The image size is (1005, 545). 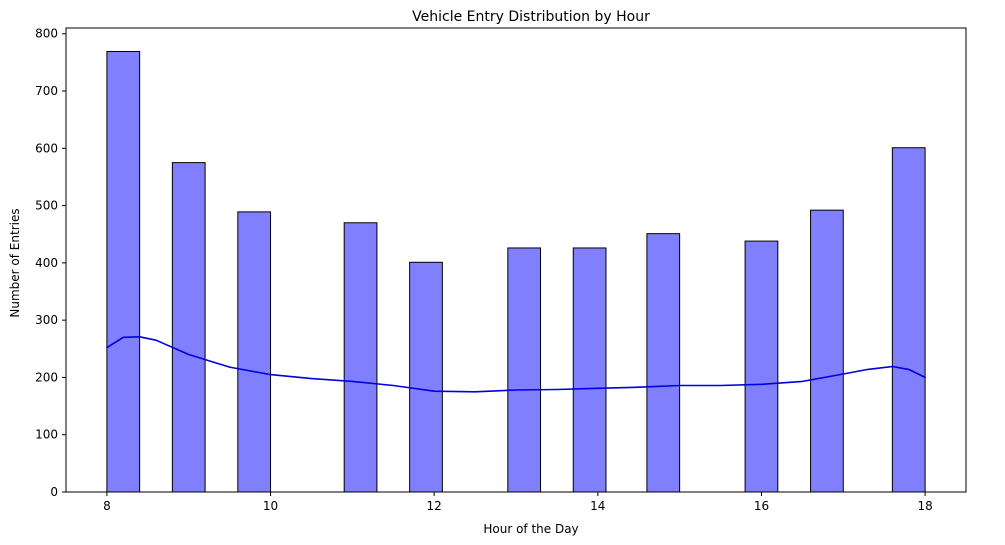 I want to click on x-tick-label: 12, so click(x=434, y=506).